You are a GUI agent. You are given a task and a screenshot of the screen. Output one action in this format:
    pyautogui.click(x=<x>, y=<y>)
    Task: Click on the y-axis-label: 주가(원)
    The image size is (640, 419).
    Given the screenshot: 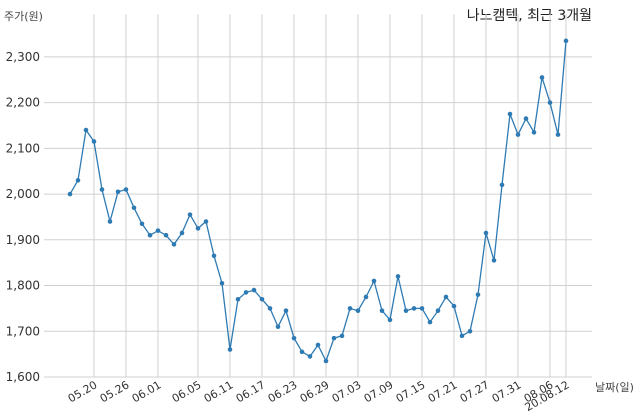 What is the action you would take?
    pyautogui.click(x=23, y=16)
    